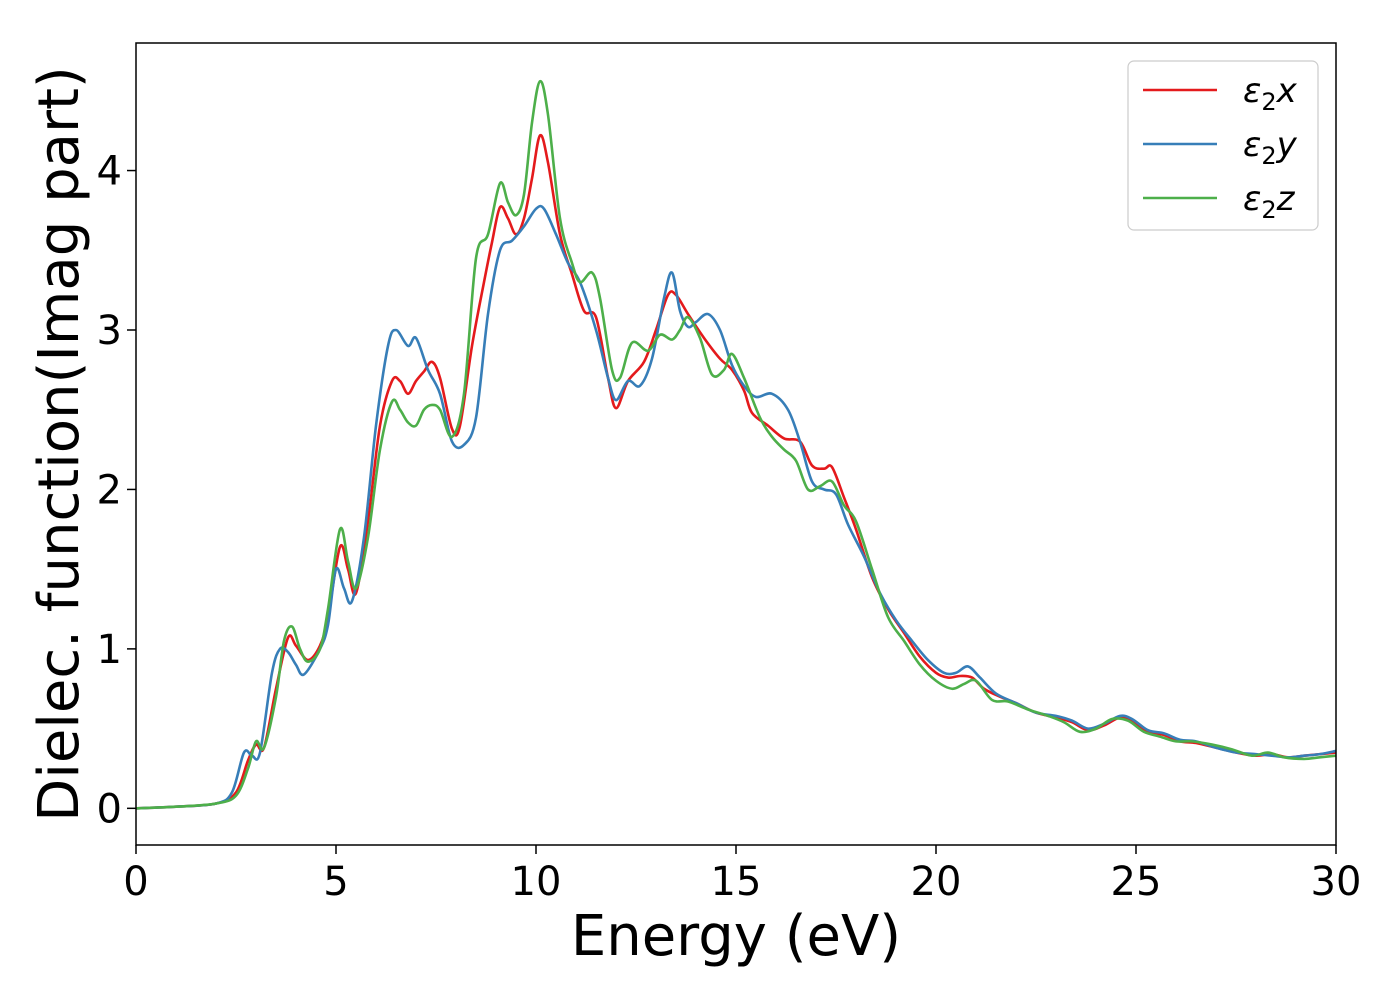  I want to click on x-tick-label: 5, so click(335, 882).